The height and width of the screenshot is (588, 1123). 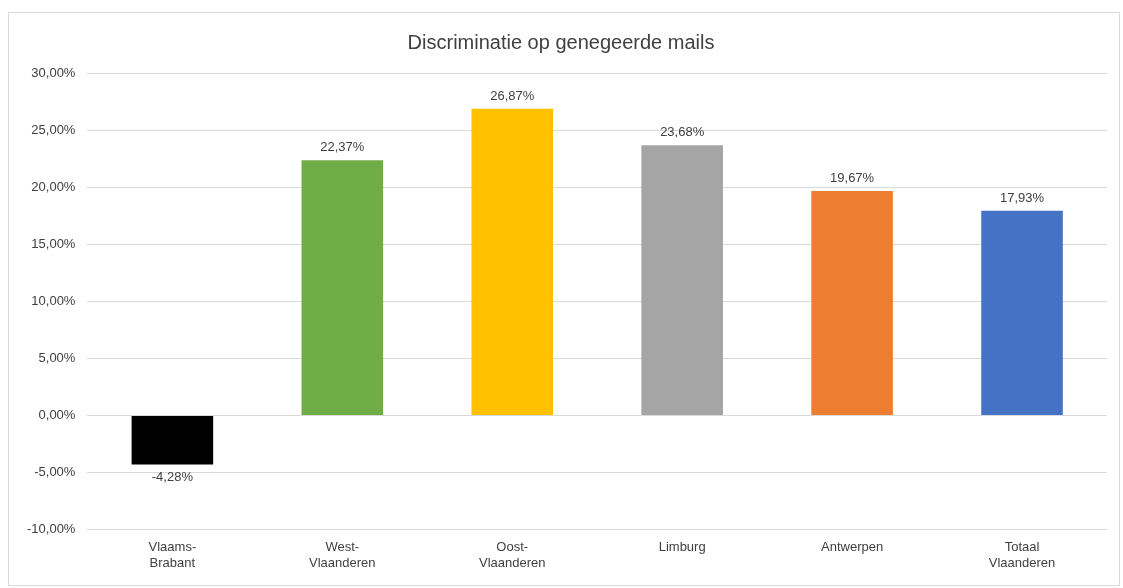 What do you see at coordinates (342, 554) in the screenshot?
I see `x-tick-label: West- Vlaanderen` at bounding box center [342, 554].